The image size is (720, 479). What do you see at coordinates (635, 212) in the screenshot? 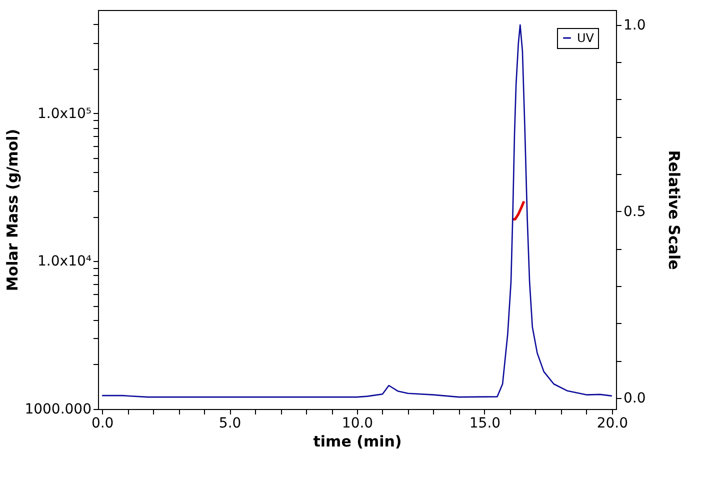
I see `y2-tick-label: 0.5` at bounding box center [635, 212].